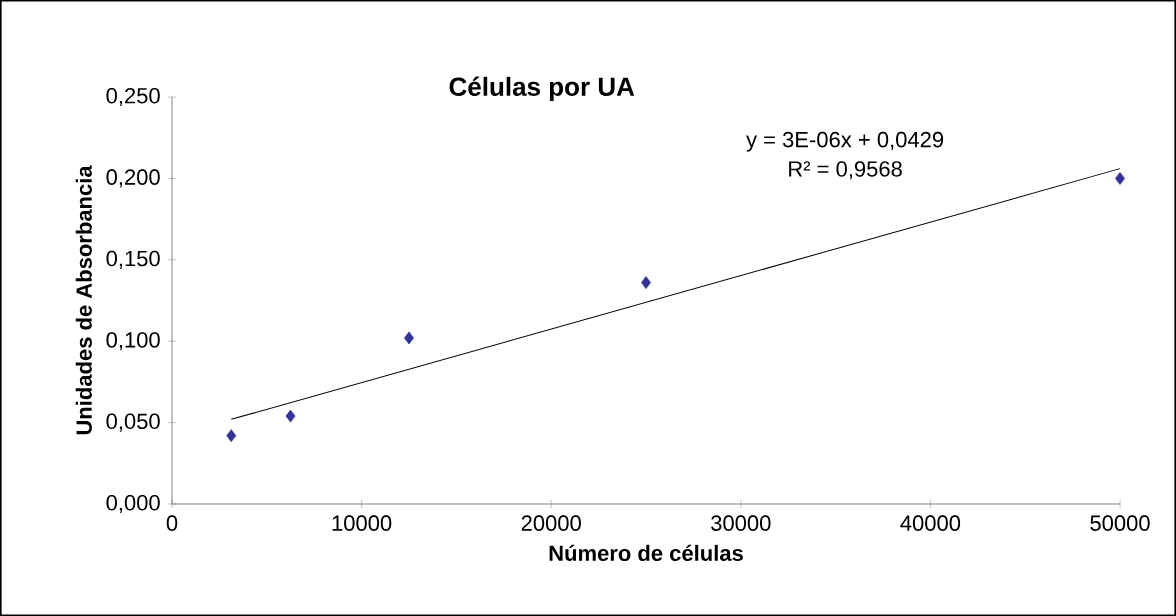  I want to click on y-tick-label: 0,050, so click(133, 422).